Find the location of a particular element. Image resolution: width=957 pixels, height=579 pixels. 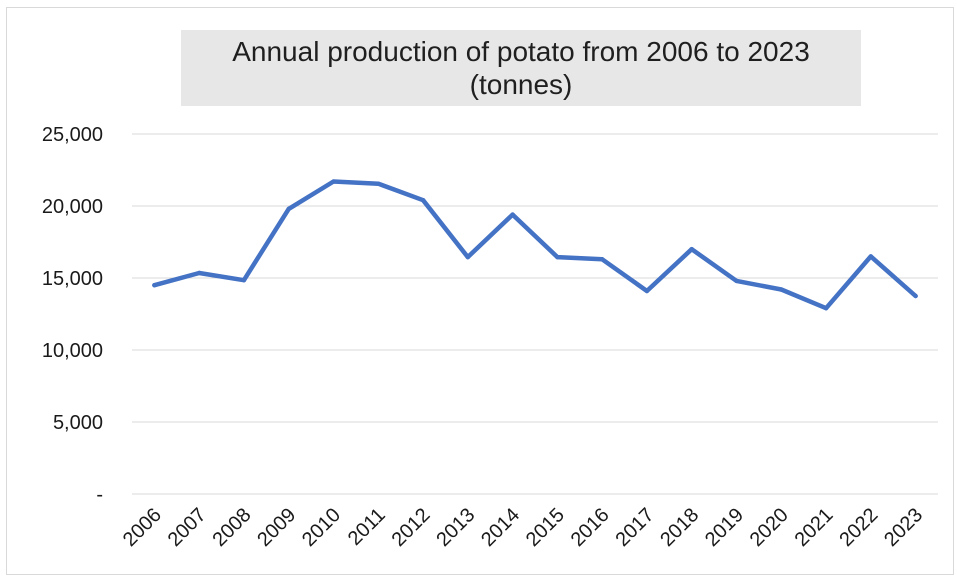

y-tick-label: 5,000 is located at coordinates (78, 423).